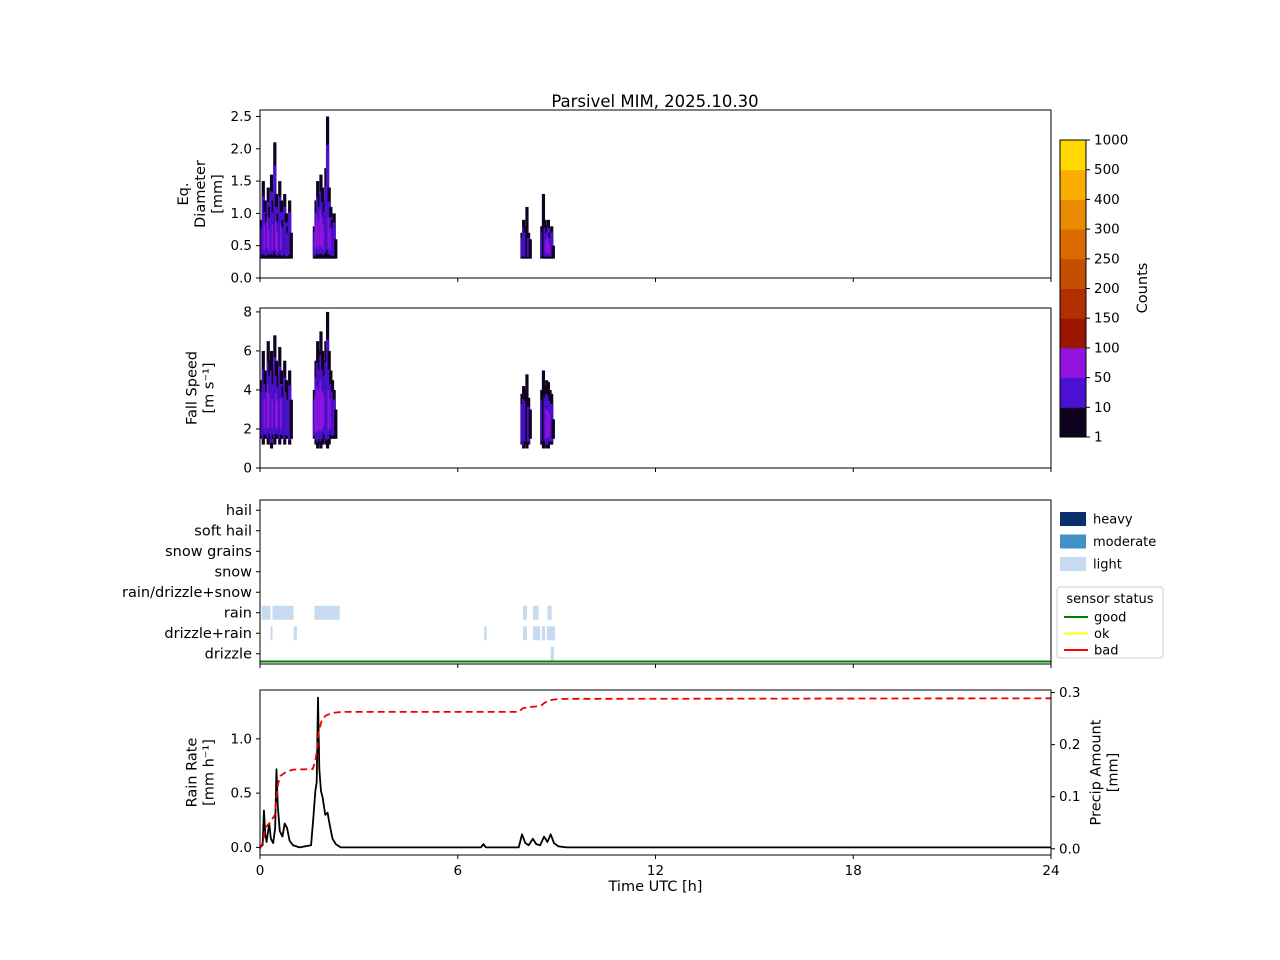  What do you see at coordinates (1113, 520) in the screenshot?
I see `intensity-label: heavy` at bounding box center [1113, 520].